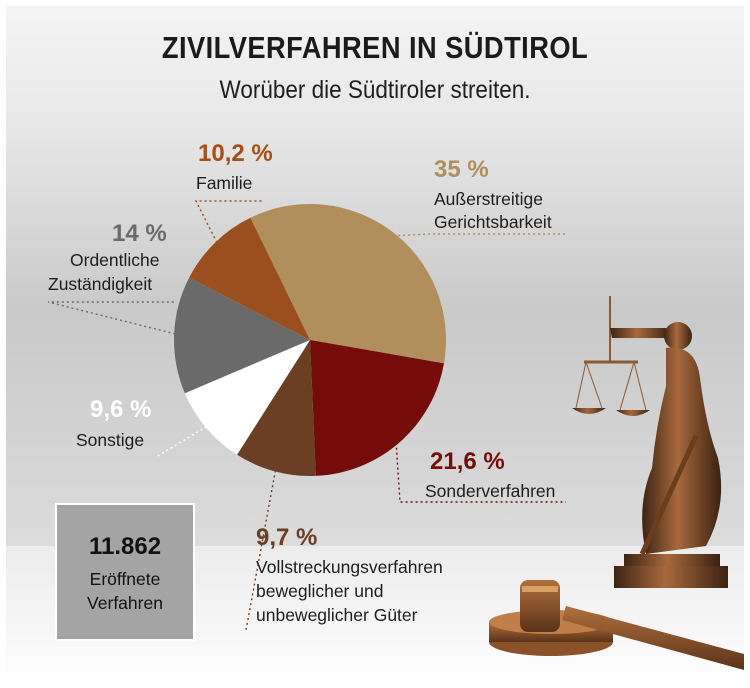  What do you see at coordinates (125, 546) in the screenshot?
I see `total-cases-value: 11.862` at bounding box center [125, 546].